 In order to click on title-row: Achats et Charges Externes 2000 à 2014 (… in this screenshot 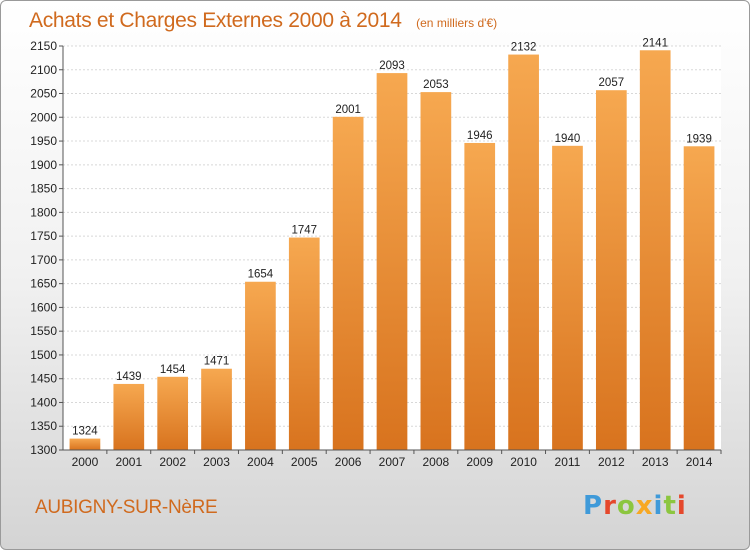, I will do `click(263, 21)`.